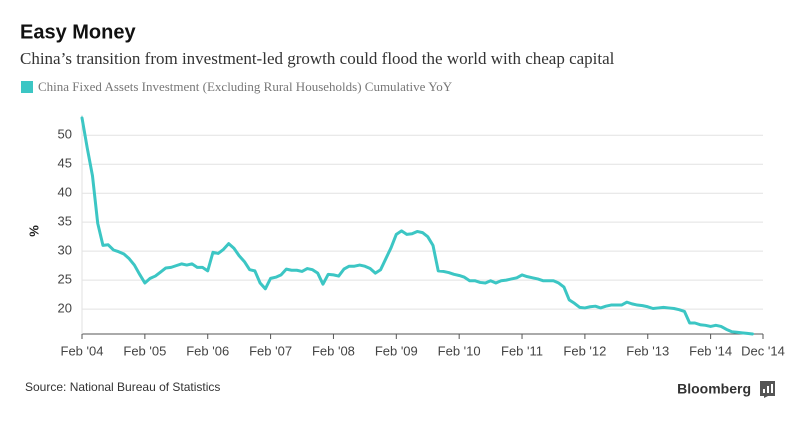 This screenshot has height=425, width=800. What do you see at coordinates (27, 87) in the screenshot?
I see `legend-swatch` at bounding box center [27, 87].